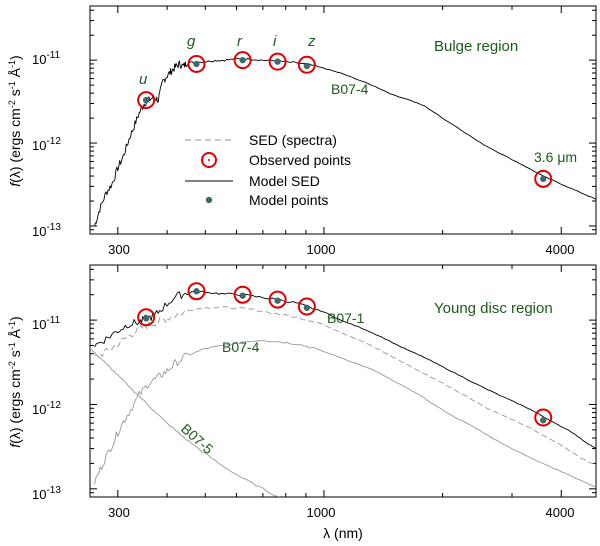 This screenshot has width=600, height=546. What do you see at coordinates (555, 157) in the screenshot?
I see `annotation-3-6-micron: 3.6 μm` at bounding box center [555, 157].